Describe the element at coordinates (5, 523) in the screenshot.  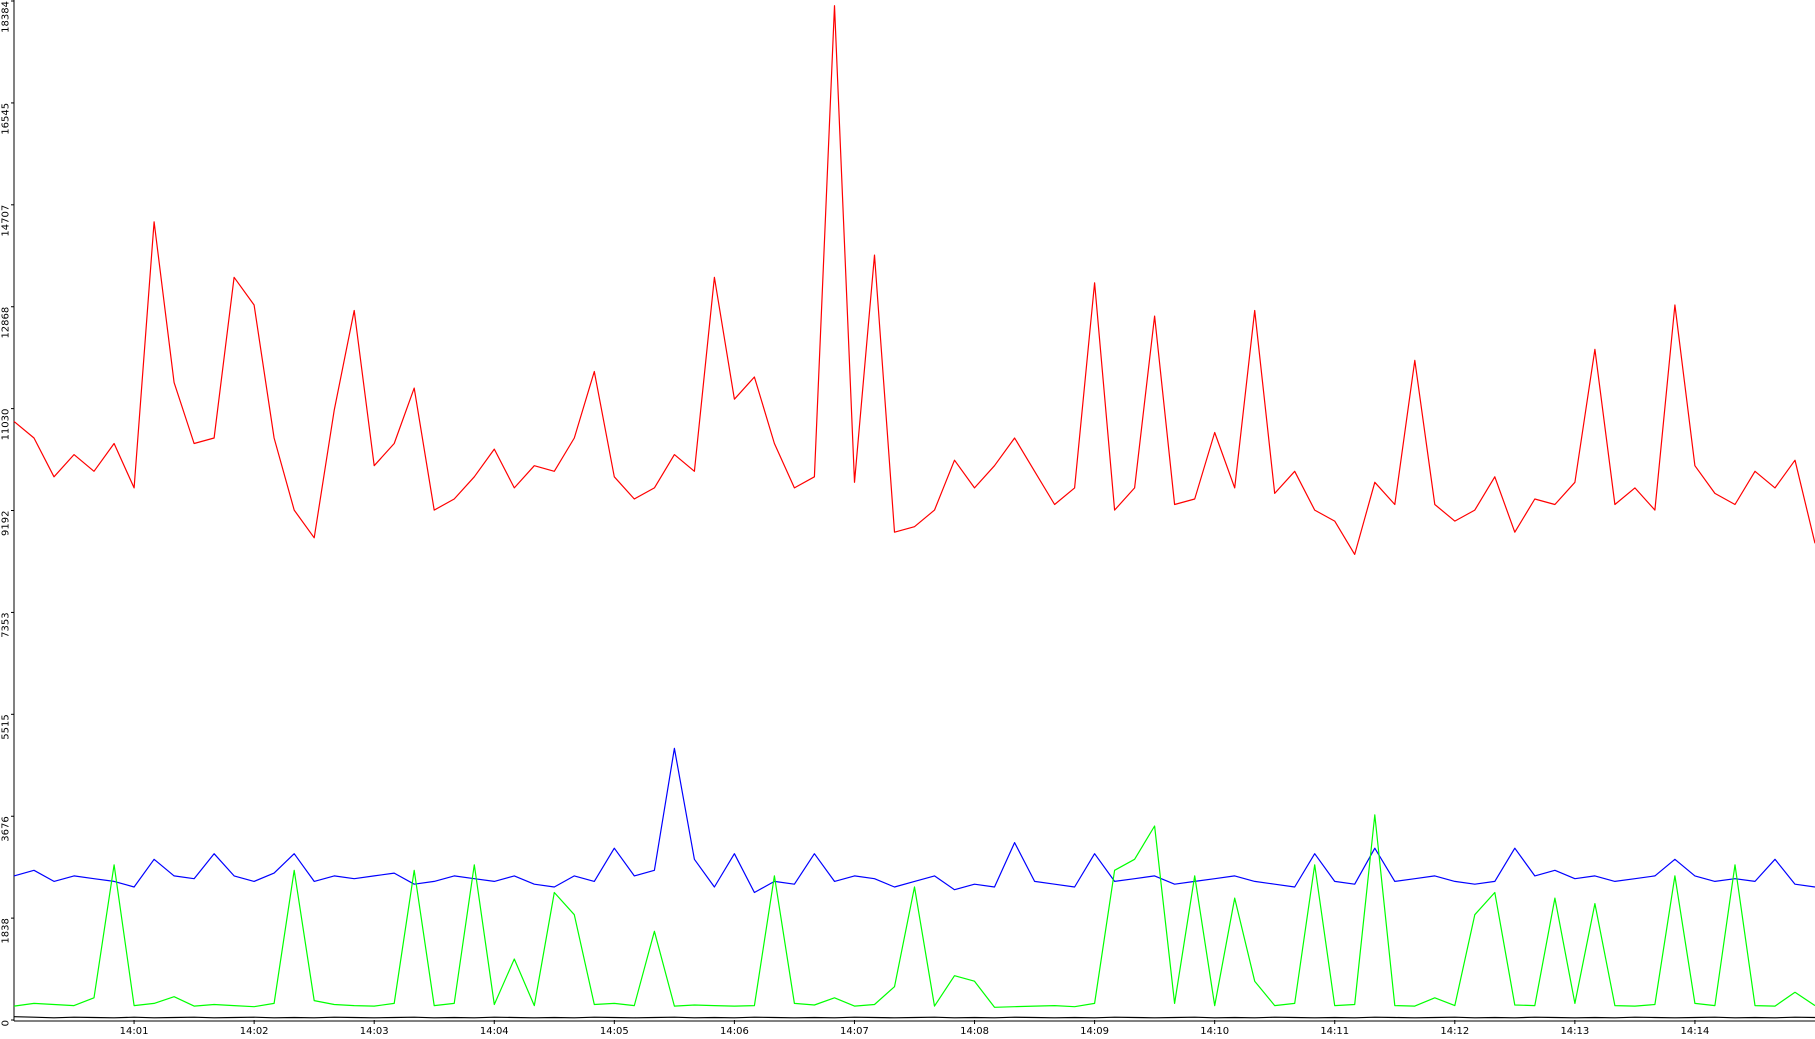
I see `y-tick-label: 9192` at that location.